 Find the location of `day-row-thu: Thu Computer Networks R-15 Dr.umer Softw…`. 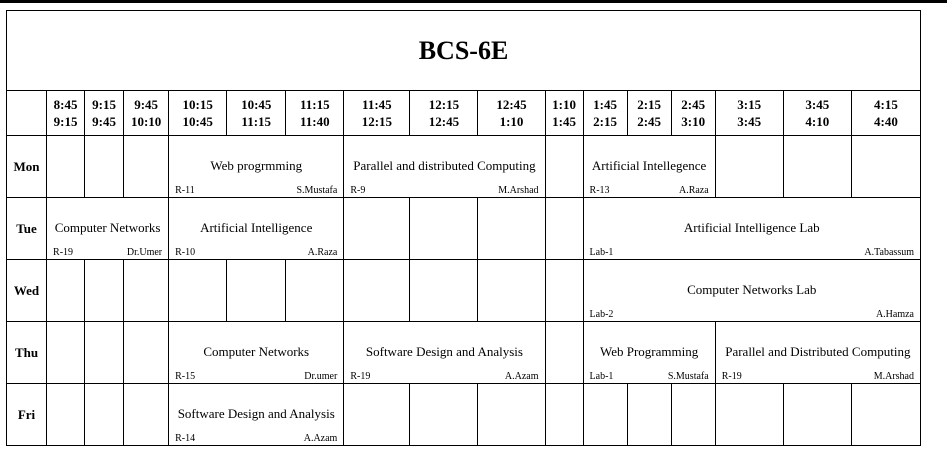

day-row-thu: Thu Computer Networks R-15 Dr.umer Softw… is located at coordinates (463, 352).